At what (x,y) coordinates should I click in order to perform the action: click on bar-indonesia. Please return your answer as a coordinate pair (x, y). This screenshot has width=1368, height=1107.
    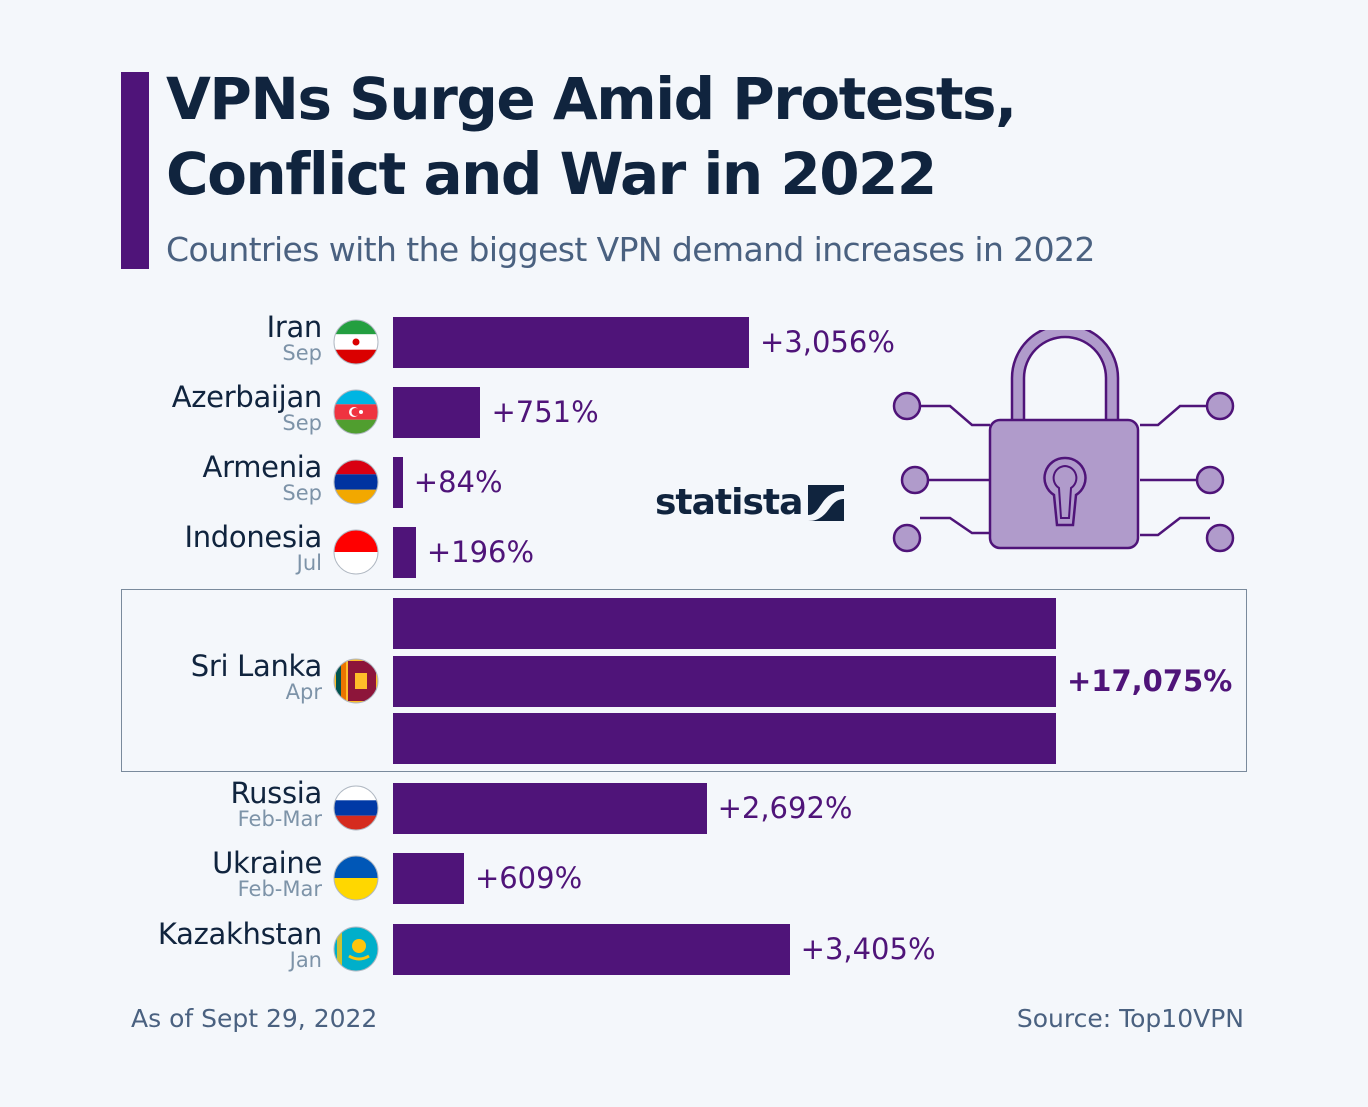
    Looking at the image, I should click on (404, 552).